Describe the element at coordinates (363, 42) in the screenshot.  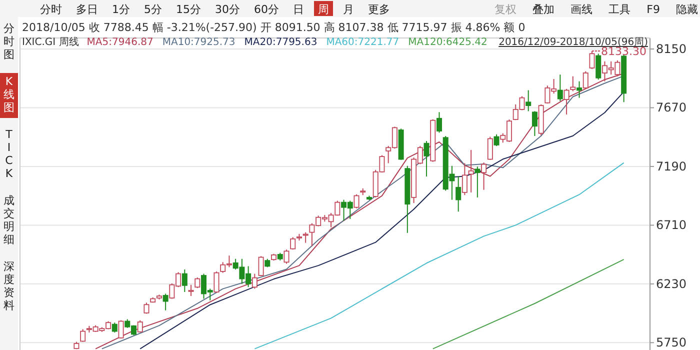
I see `text: MA60:7221.77` at that location.